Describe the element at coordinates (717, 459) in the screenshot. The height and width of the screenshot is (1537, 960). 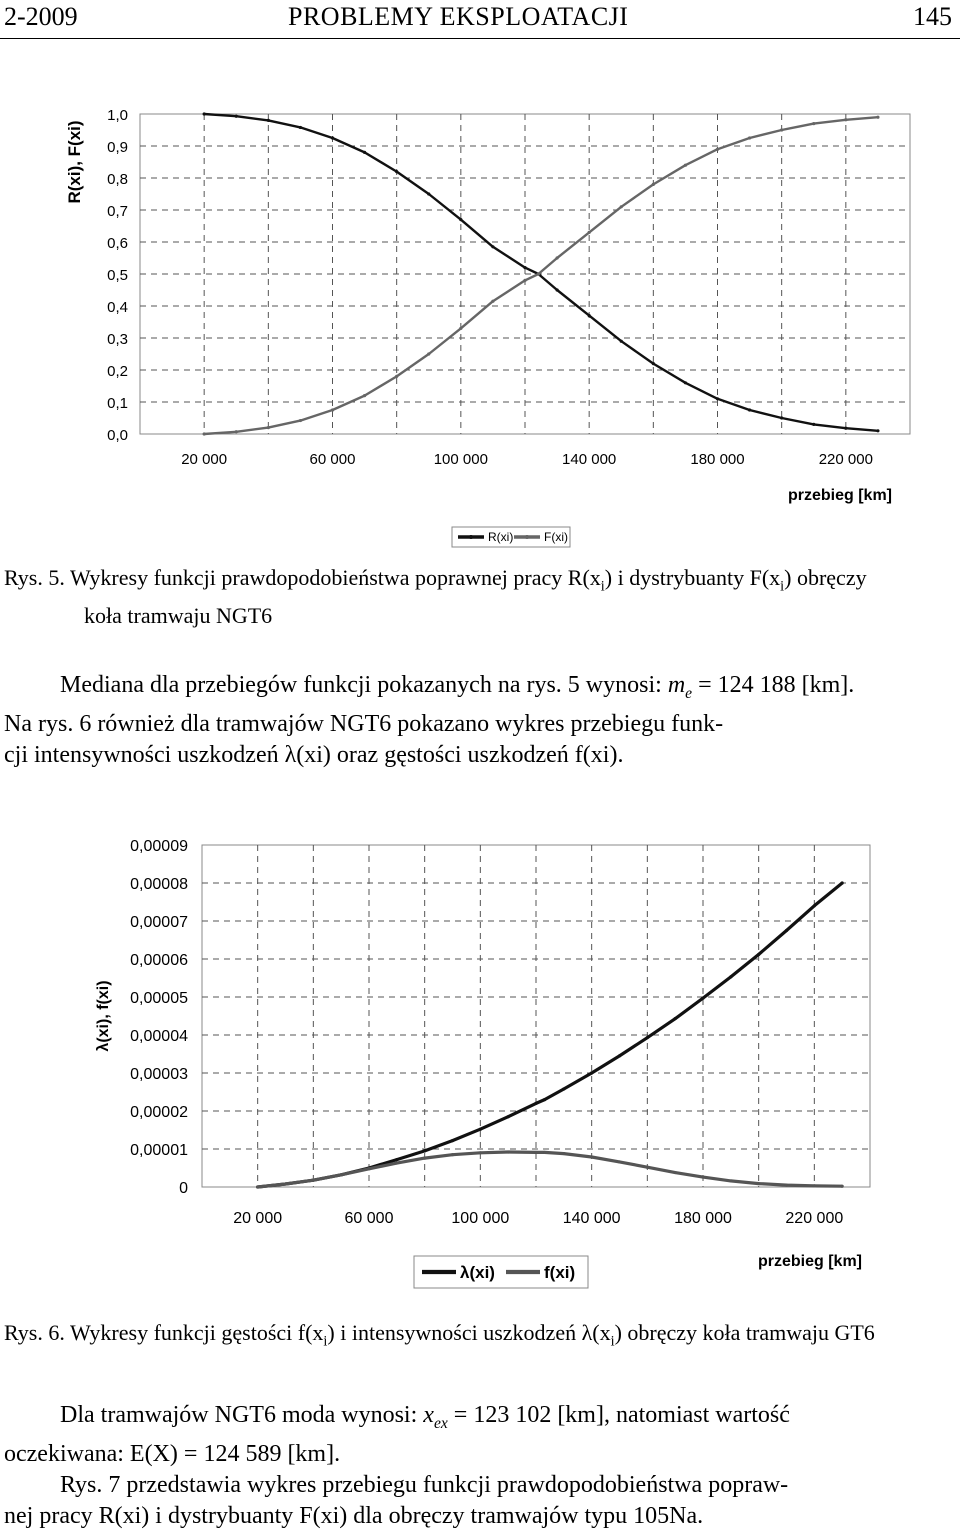
I see `x-tick-label: 180 000` at that location.